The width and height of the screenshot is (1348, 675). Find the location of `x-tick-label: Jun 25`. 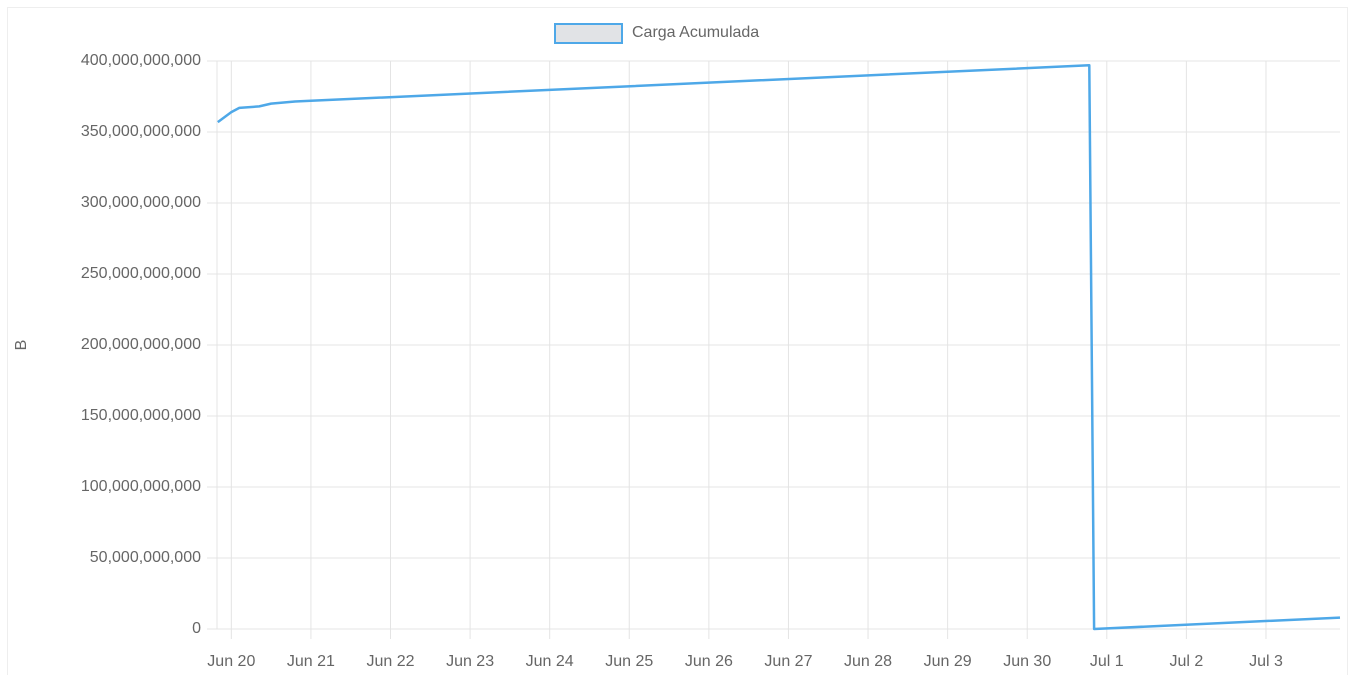

x-tick-label: Jun 25 is located at coordinates (629, 661).